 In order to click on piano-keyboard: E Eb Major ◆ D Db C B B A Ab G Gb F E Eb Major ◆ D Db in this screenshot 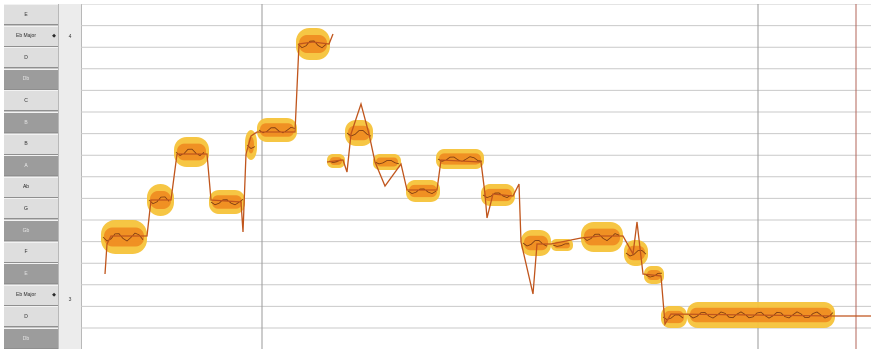, I will do `click(31, 176)`.